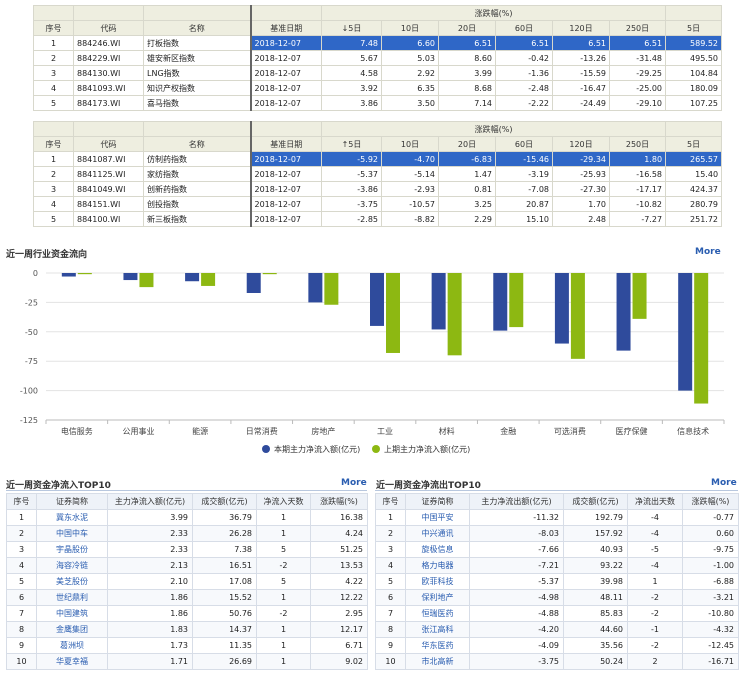 This screenshot has height=679, width=745. Describe the element at coordinates (108, 204) in the screenshot. I see `cell-code: 884151.WI` at that location.